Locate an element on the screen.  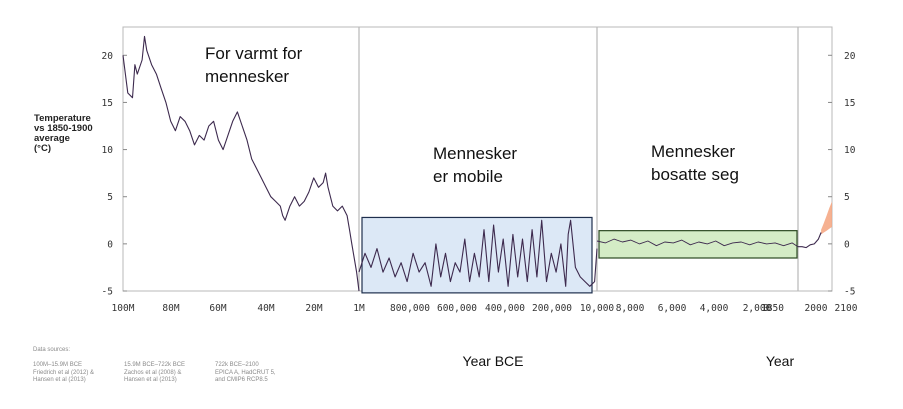
x-tick-label: 60M is located at coordinates (217, 308).